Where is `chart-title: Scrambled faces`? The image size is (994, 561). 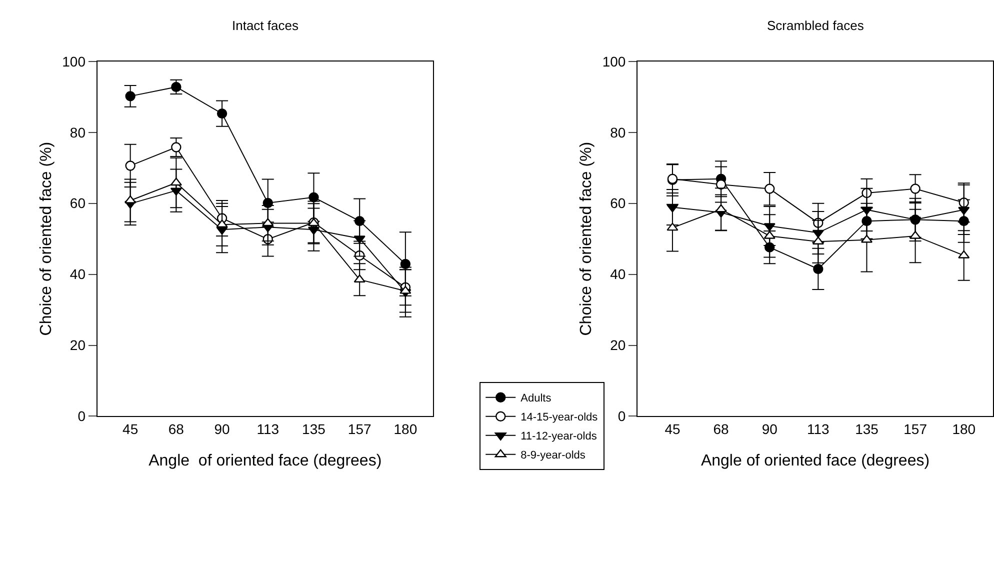
chart-title: Scrambled faces is located at coordinates (815, 25).